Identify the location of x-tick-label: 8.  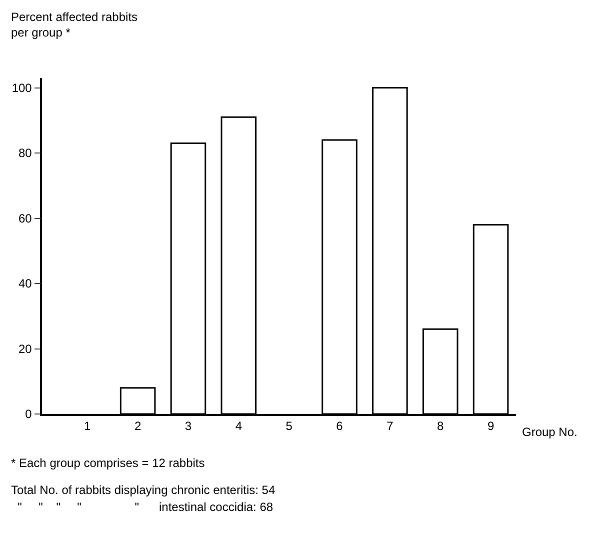
(440, 426).